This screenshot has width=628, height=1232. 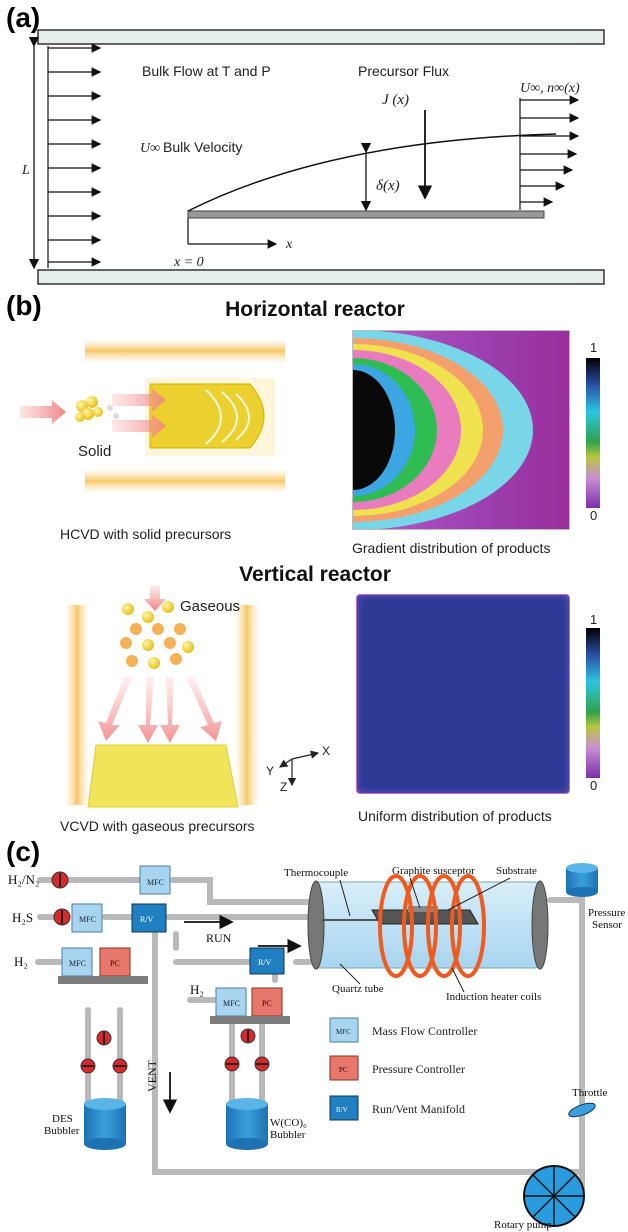 What do you see at coordinates (24, 305) in the screenshot?
I see `panel-b-label: (b)` at bounding box center [24, 305].